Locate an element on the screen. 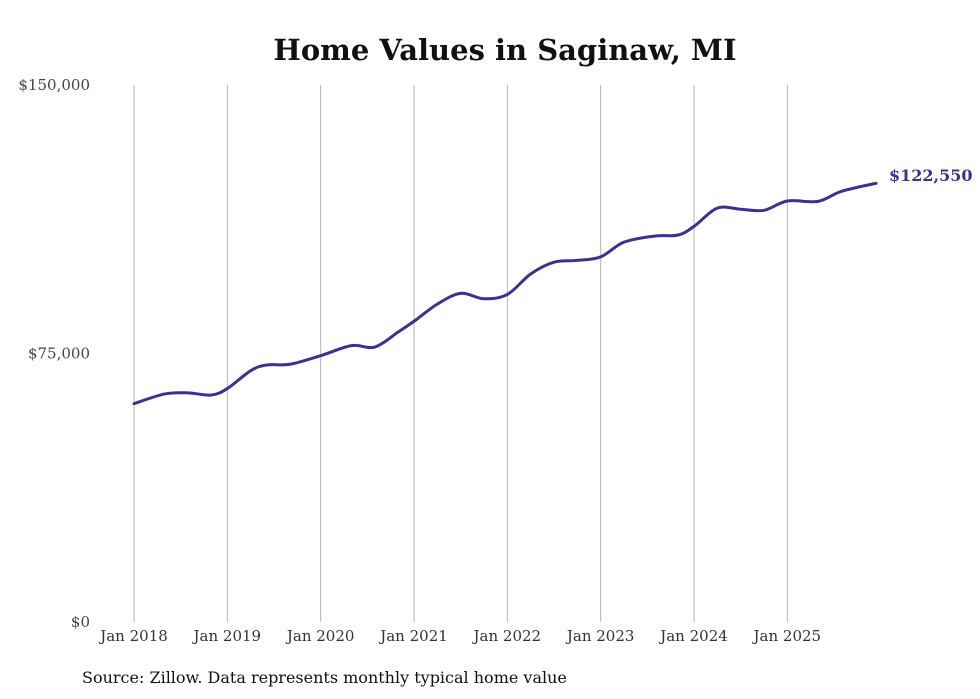 The width and height of the screenshot is (980, 699). y-axis-ticks: $0 $75,000 $150,000 is located at coordinates (54, 353).